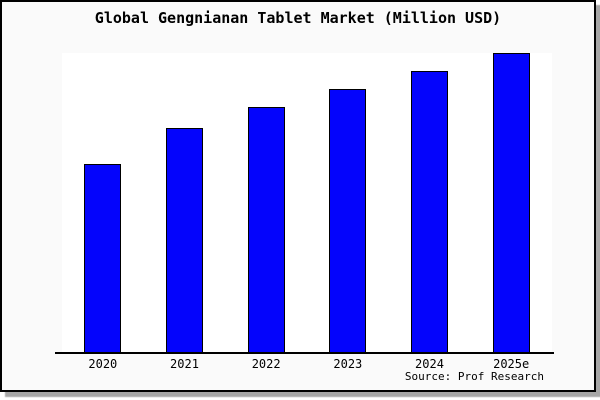 The height and width of the screenshot is (400, 600). I want to click on source-credit: Source: Prof Research, so click(474, 376).